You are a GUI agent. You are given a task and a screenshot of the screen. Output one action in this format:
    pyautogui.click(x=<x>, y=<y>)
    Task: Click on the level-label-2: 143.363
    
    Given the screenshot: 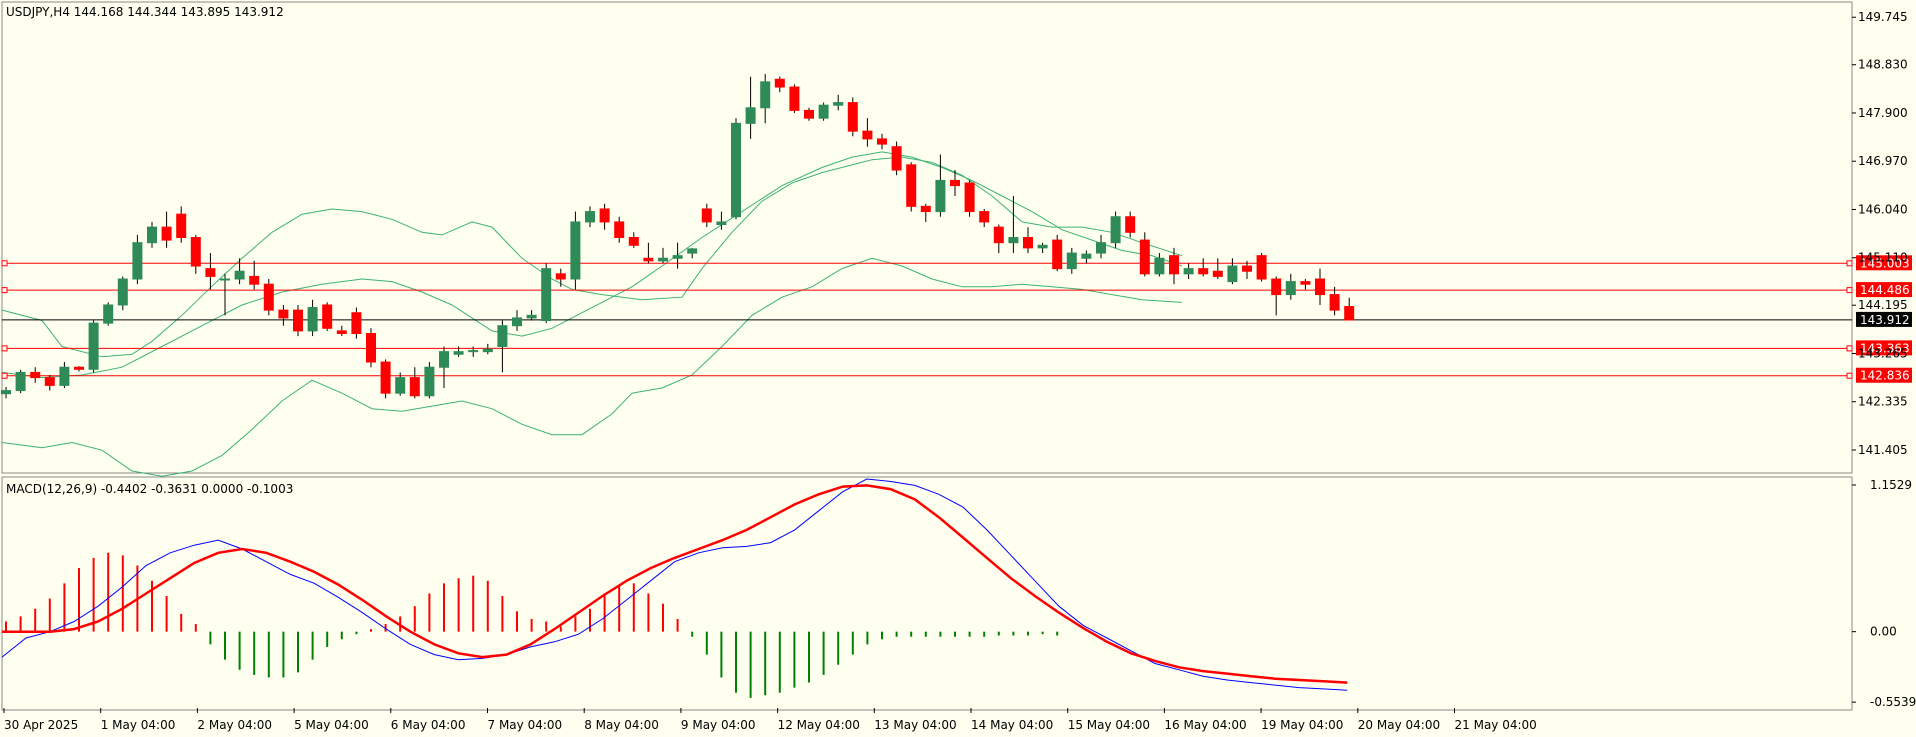 What is the action you would take?
    pyautogui.click(x=1885, y=348)
    